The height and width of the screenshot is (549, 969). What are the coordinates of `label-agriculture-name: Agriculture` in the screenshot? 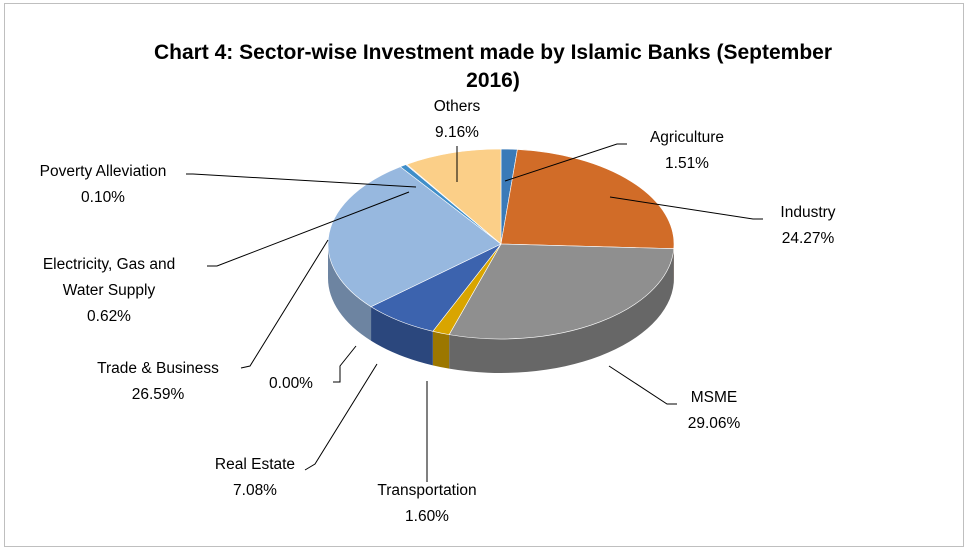 It's located at (687, 137).